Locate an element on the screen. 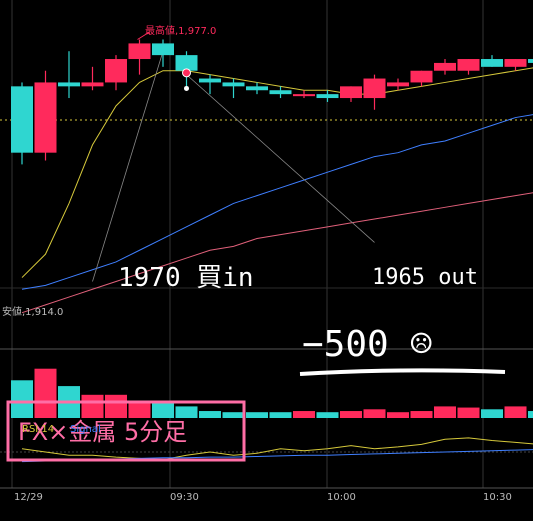 This screenshot has width=533, height=521. hand-tag-box is located at coordinates (126, 431).